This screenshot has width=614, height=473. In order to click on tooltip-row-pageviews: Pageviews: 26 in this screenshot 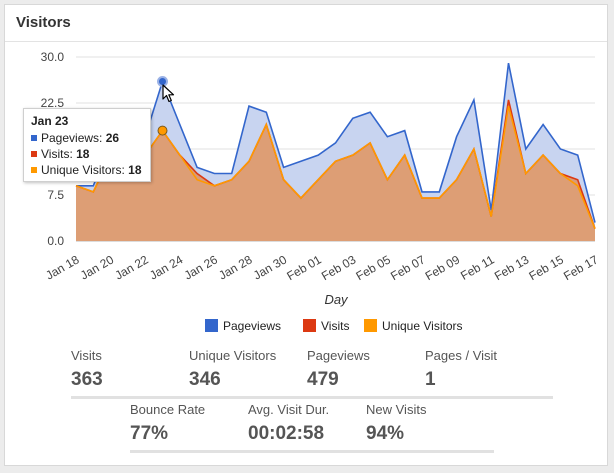, I will do `click(87, 138)`.